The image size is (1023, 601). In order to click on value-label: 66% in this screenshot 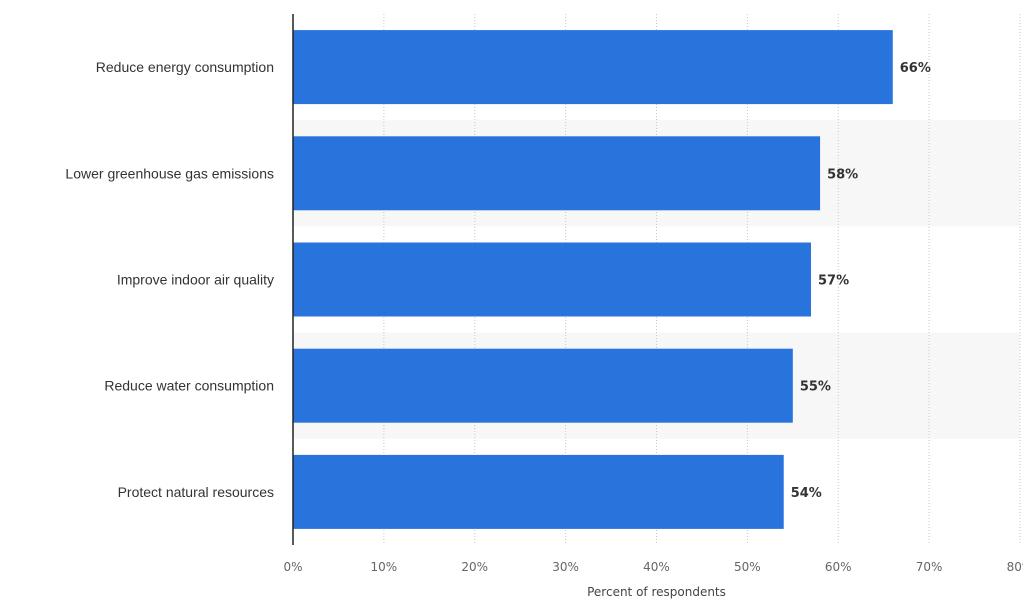, I will do `click(915, 68)`.